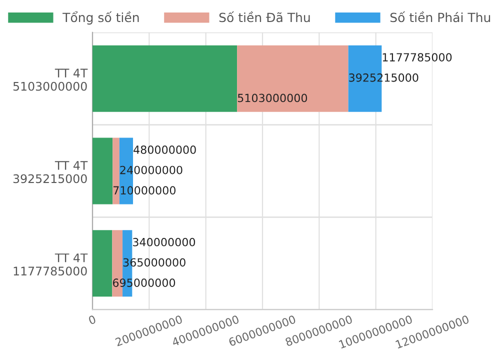 This screenshot has height=360, width=500. What do you see at coordinates (165, 149) in the screenshot?
I see `data-label: 480000000` at bounding box center [165, 149].